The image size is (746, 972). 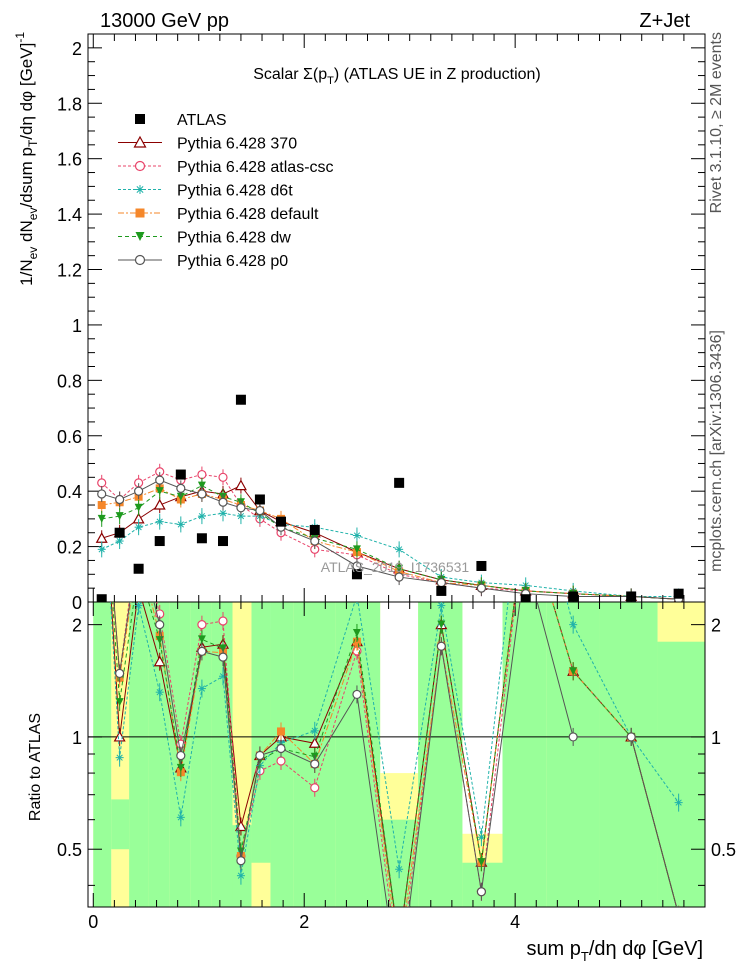 I want to click on legend-label: Pythia 6.428 dw, so click(x=234, y=238).